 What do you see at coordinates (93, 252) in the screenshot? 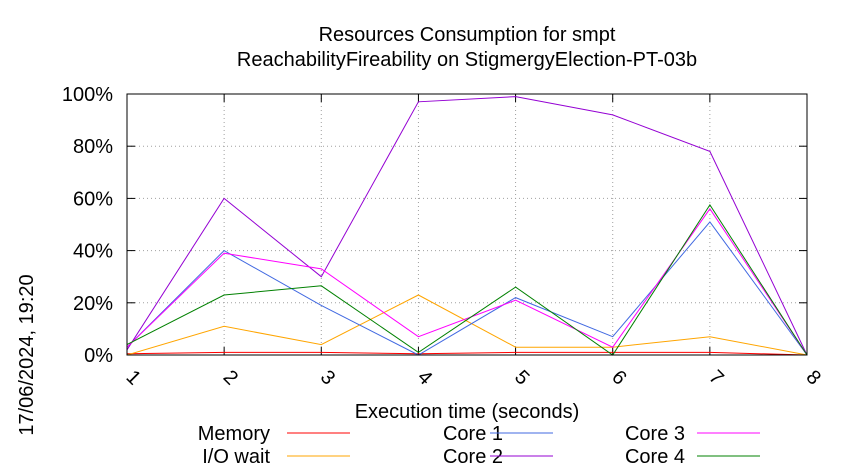
I see `y-tick-label: 40%` at bounding box center [93, 252].